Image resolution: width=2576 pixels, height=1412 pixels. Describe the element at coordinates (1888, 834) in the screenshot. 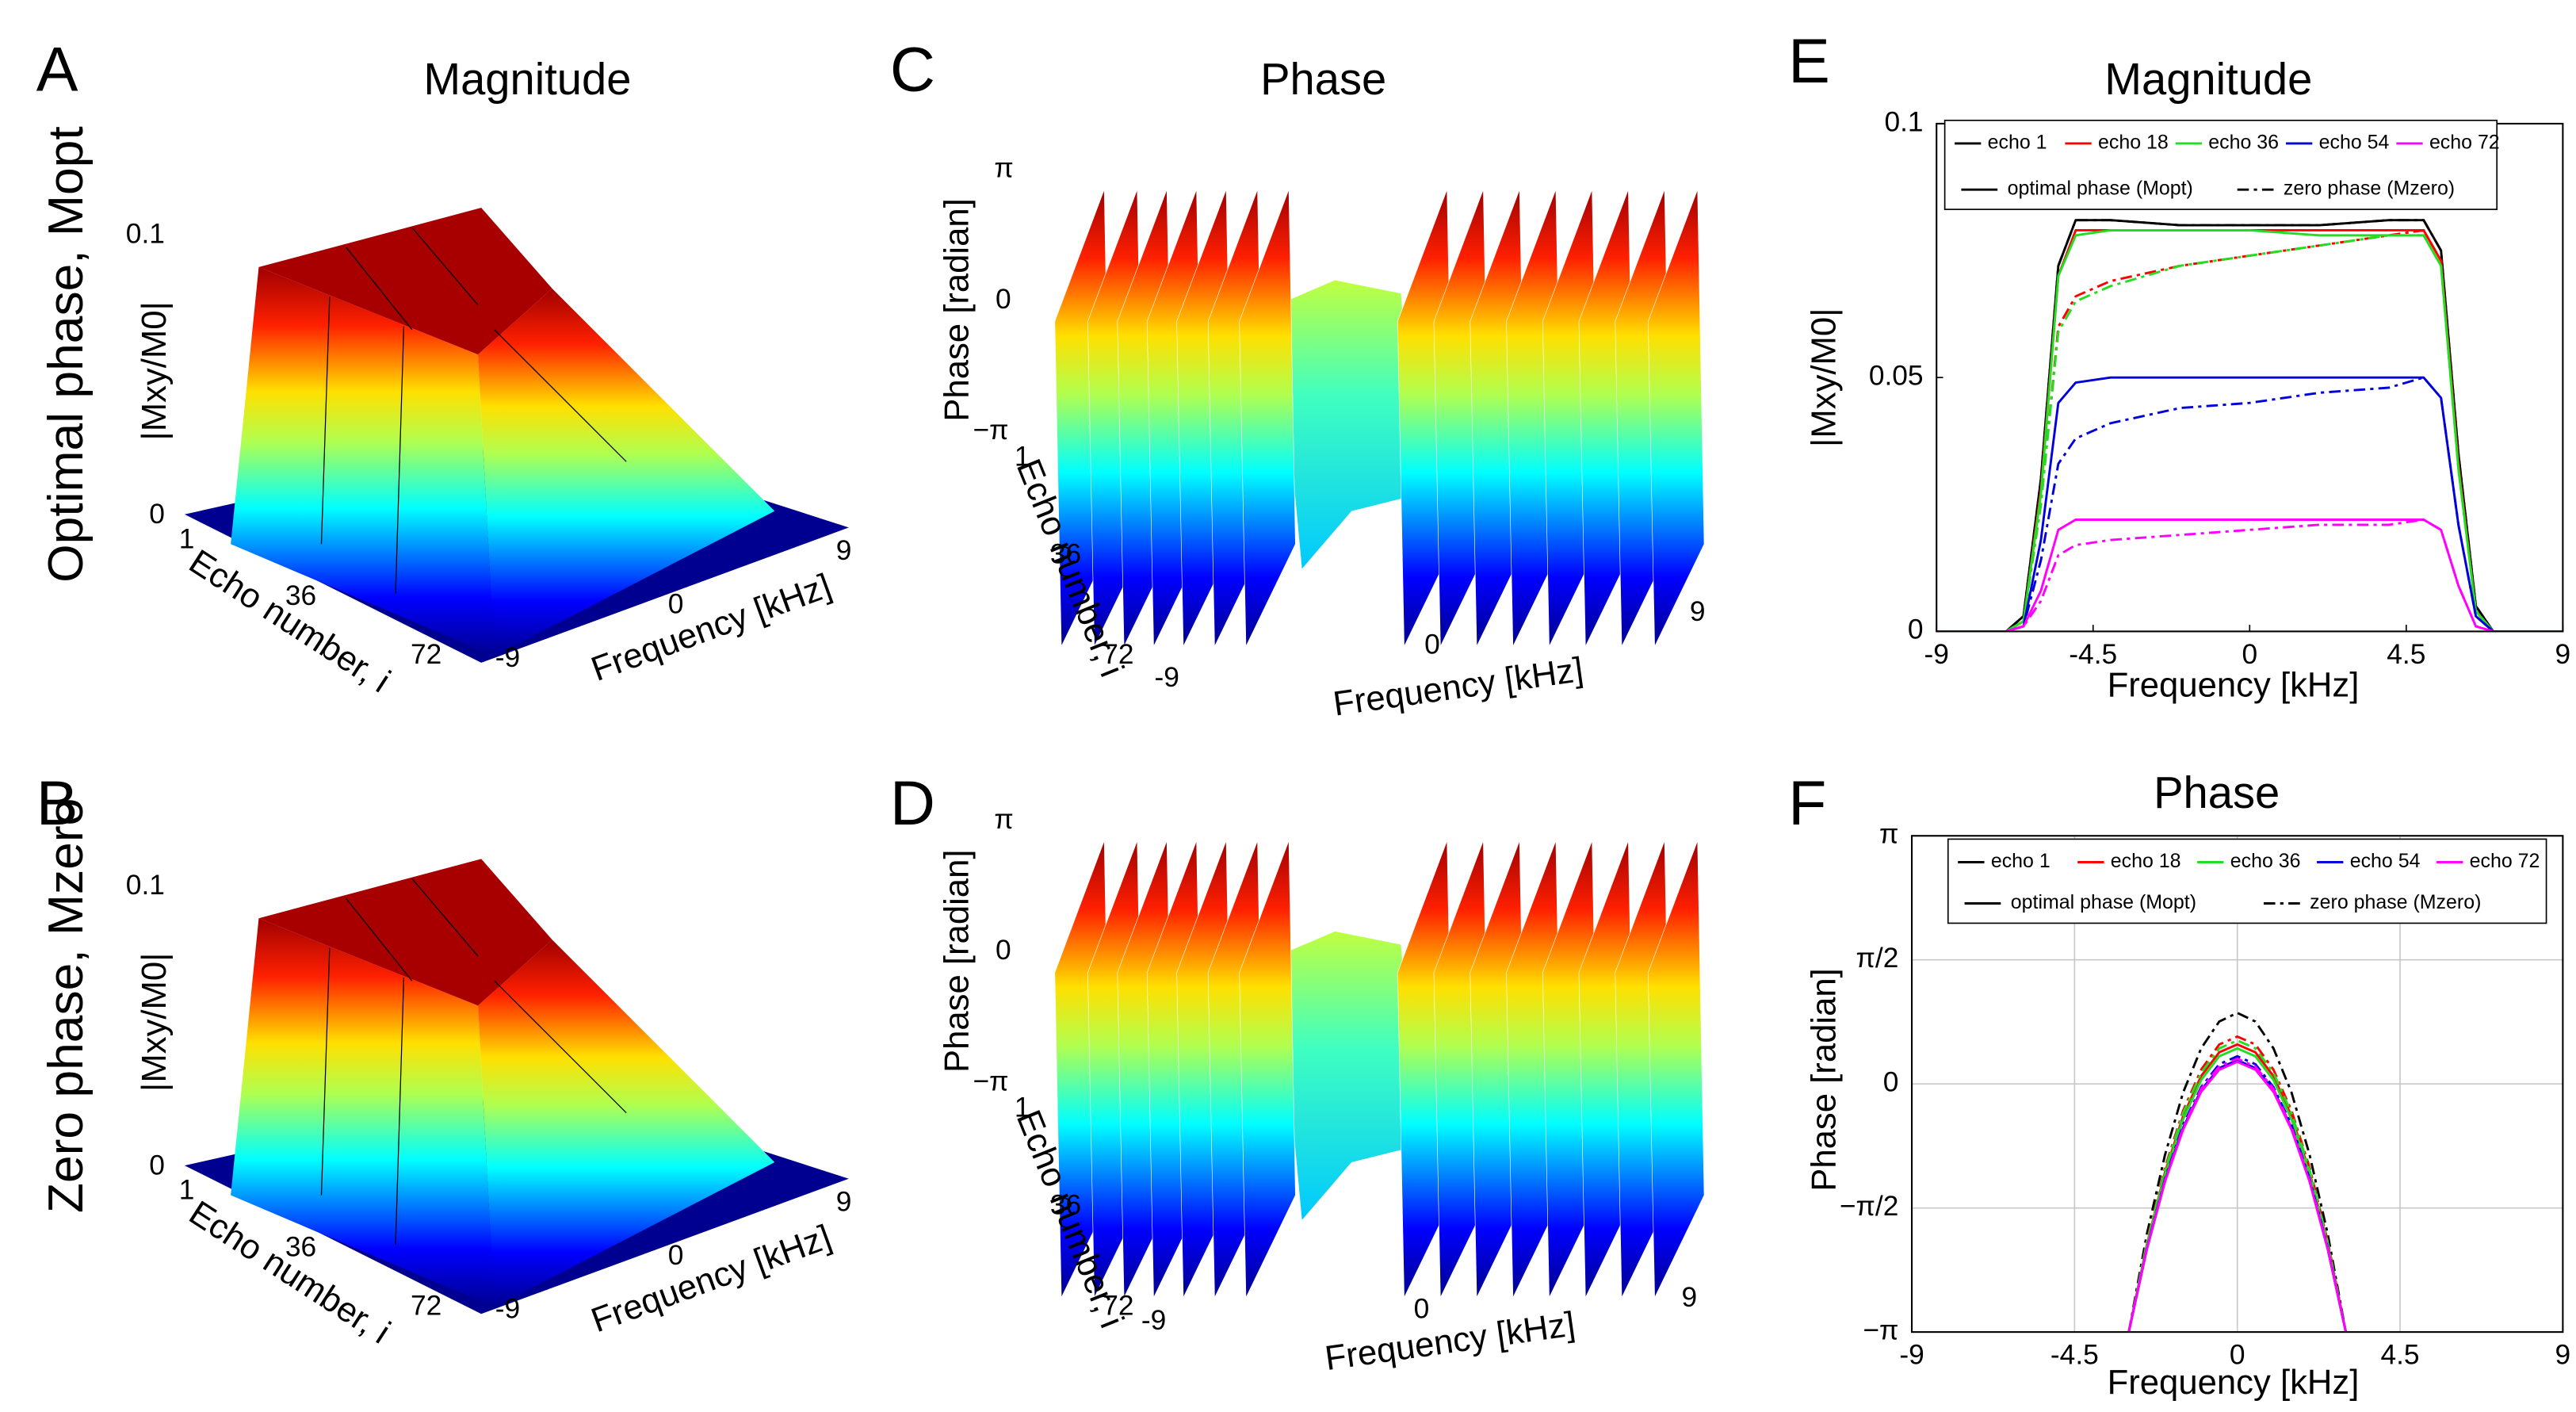

I see `y-tick-label: π` at that location.